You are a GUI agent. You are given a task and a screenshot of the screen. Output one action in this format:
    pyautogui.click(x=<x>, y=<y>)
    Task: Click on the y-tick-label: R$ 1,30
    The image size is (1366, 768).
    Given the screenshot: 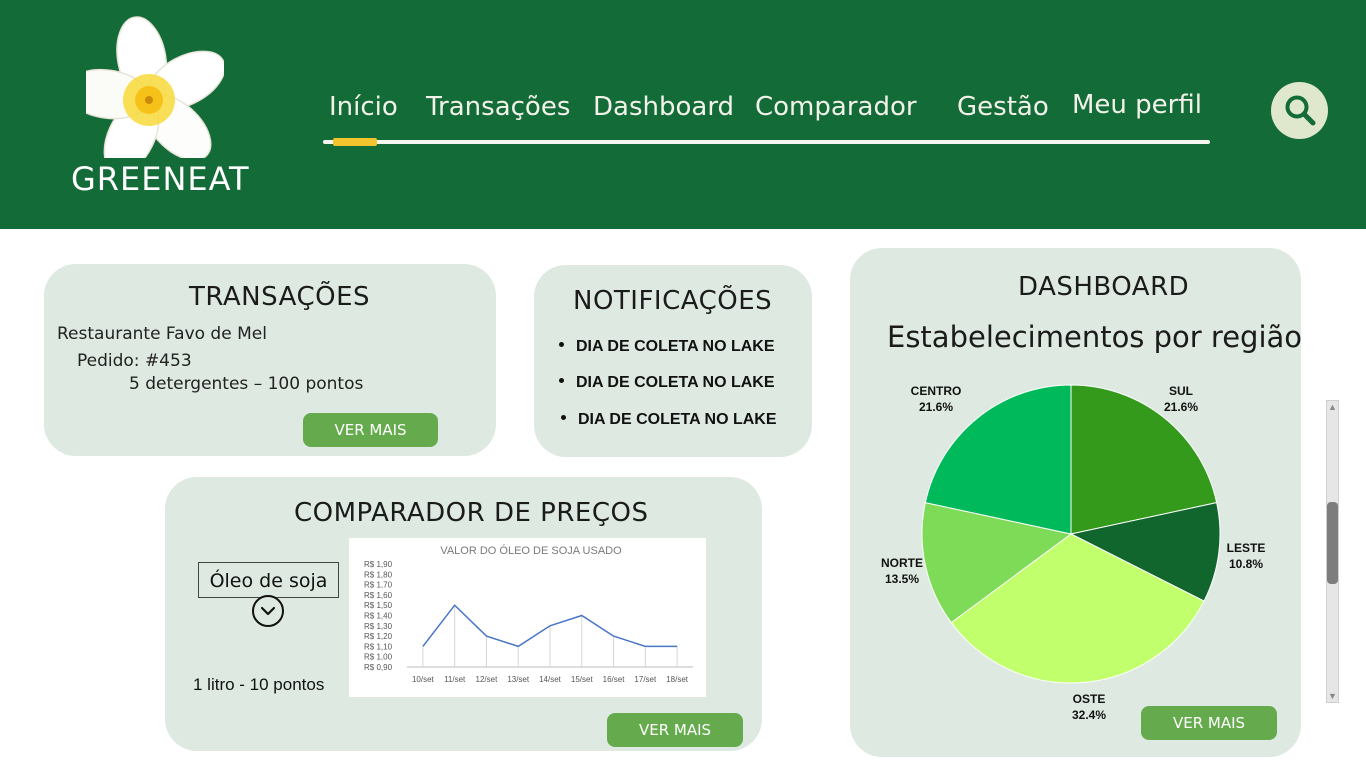 What is the action you would take?
    pyautogui.click(x=378, y=626)
    